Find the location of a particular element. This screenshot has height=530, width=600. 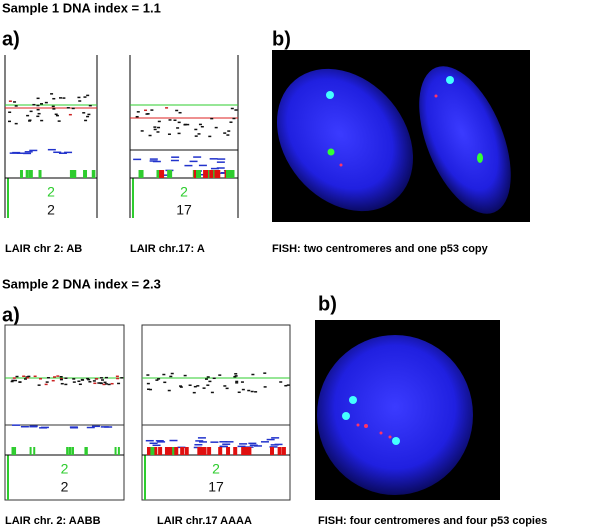

panel-label: b) is located at coordinates (327, 304).